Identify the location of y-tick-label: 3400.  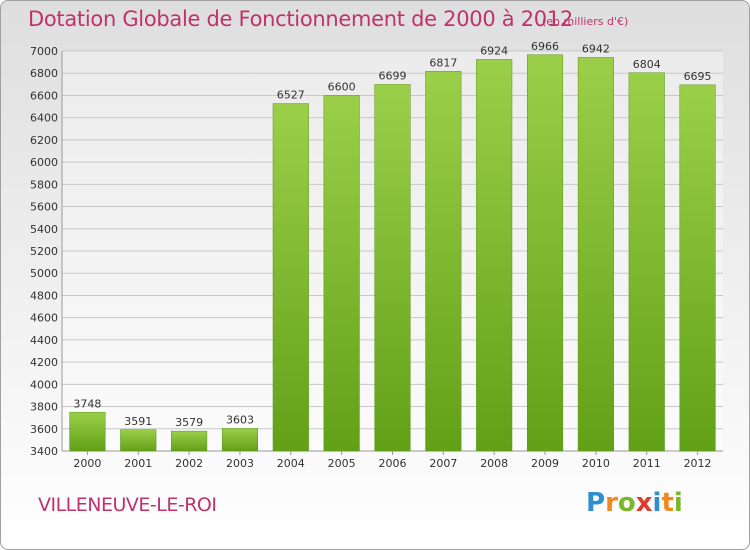
(44, 451).